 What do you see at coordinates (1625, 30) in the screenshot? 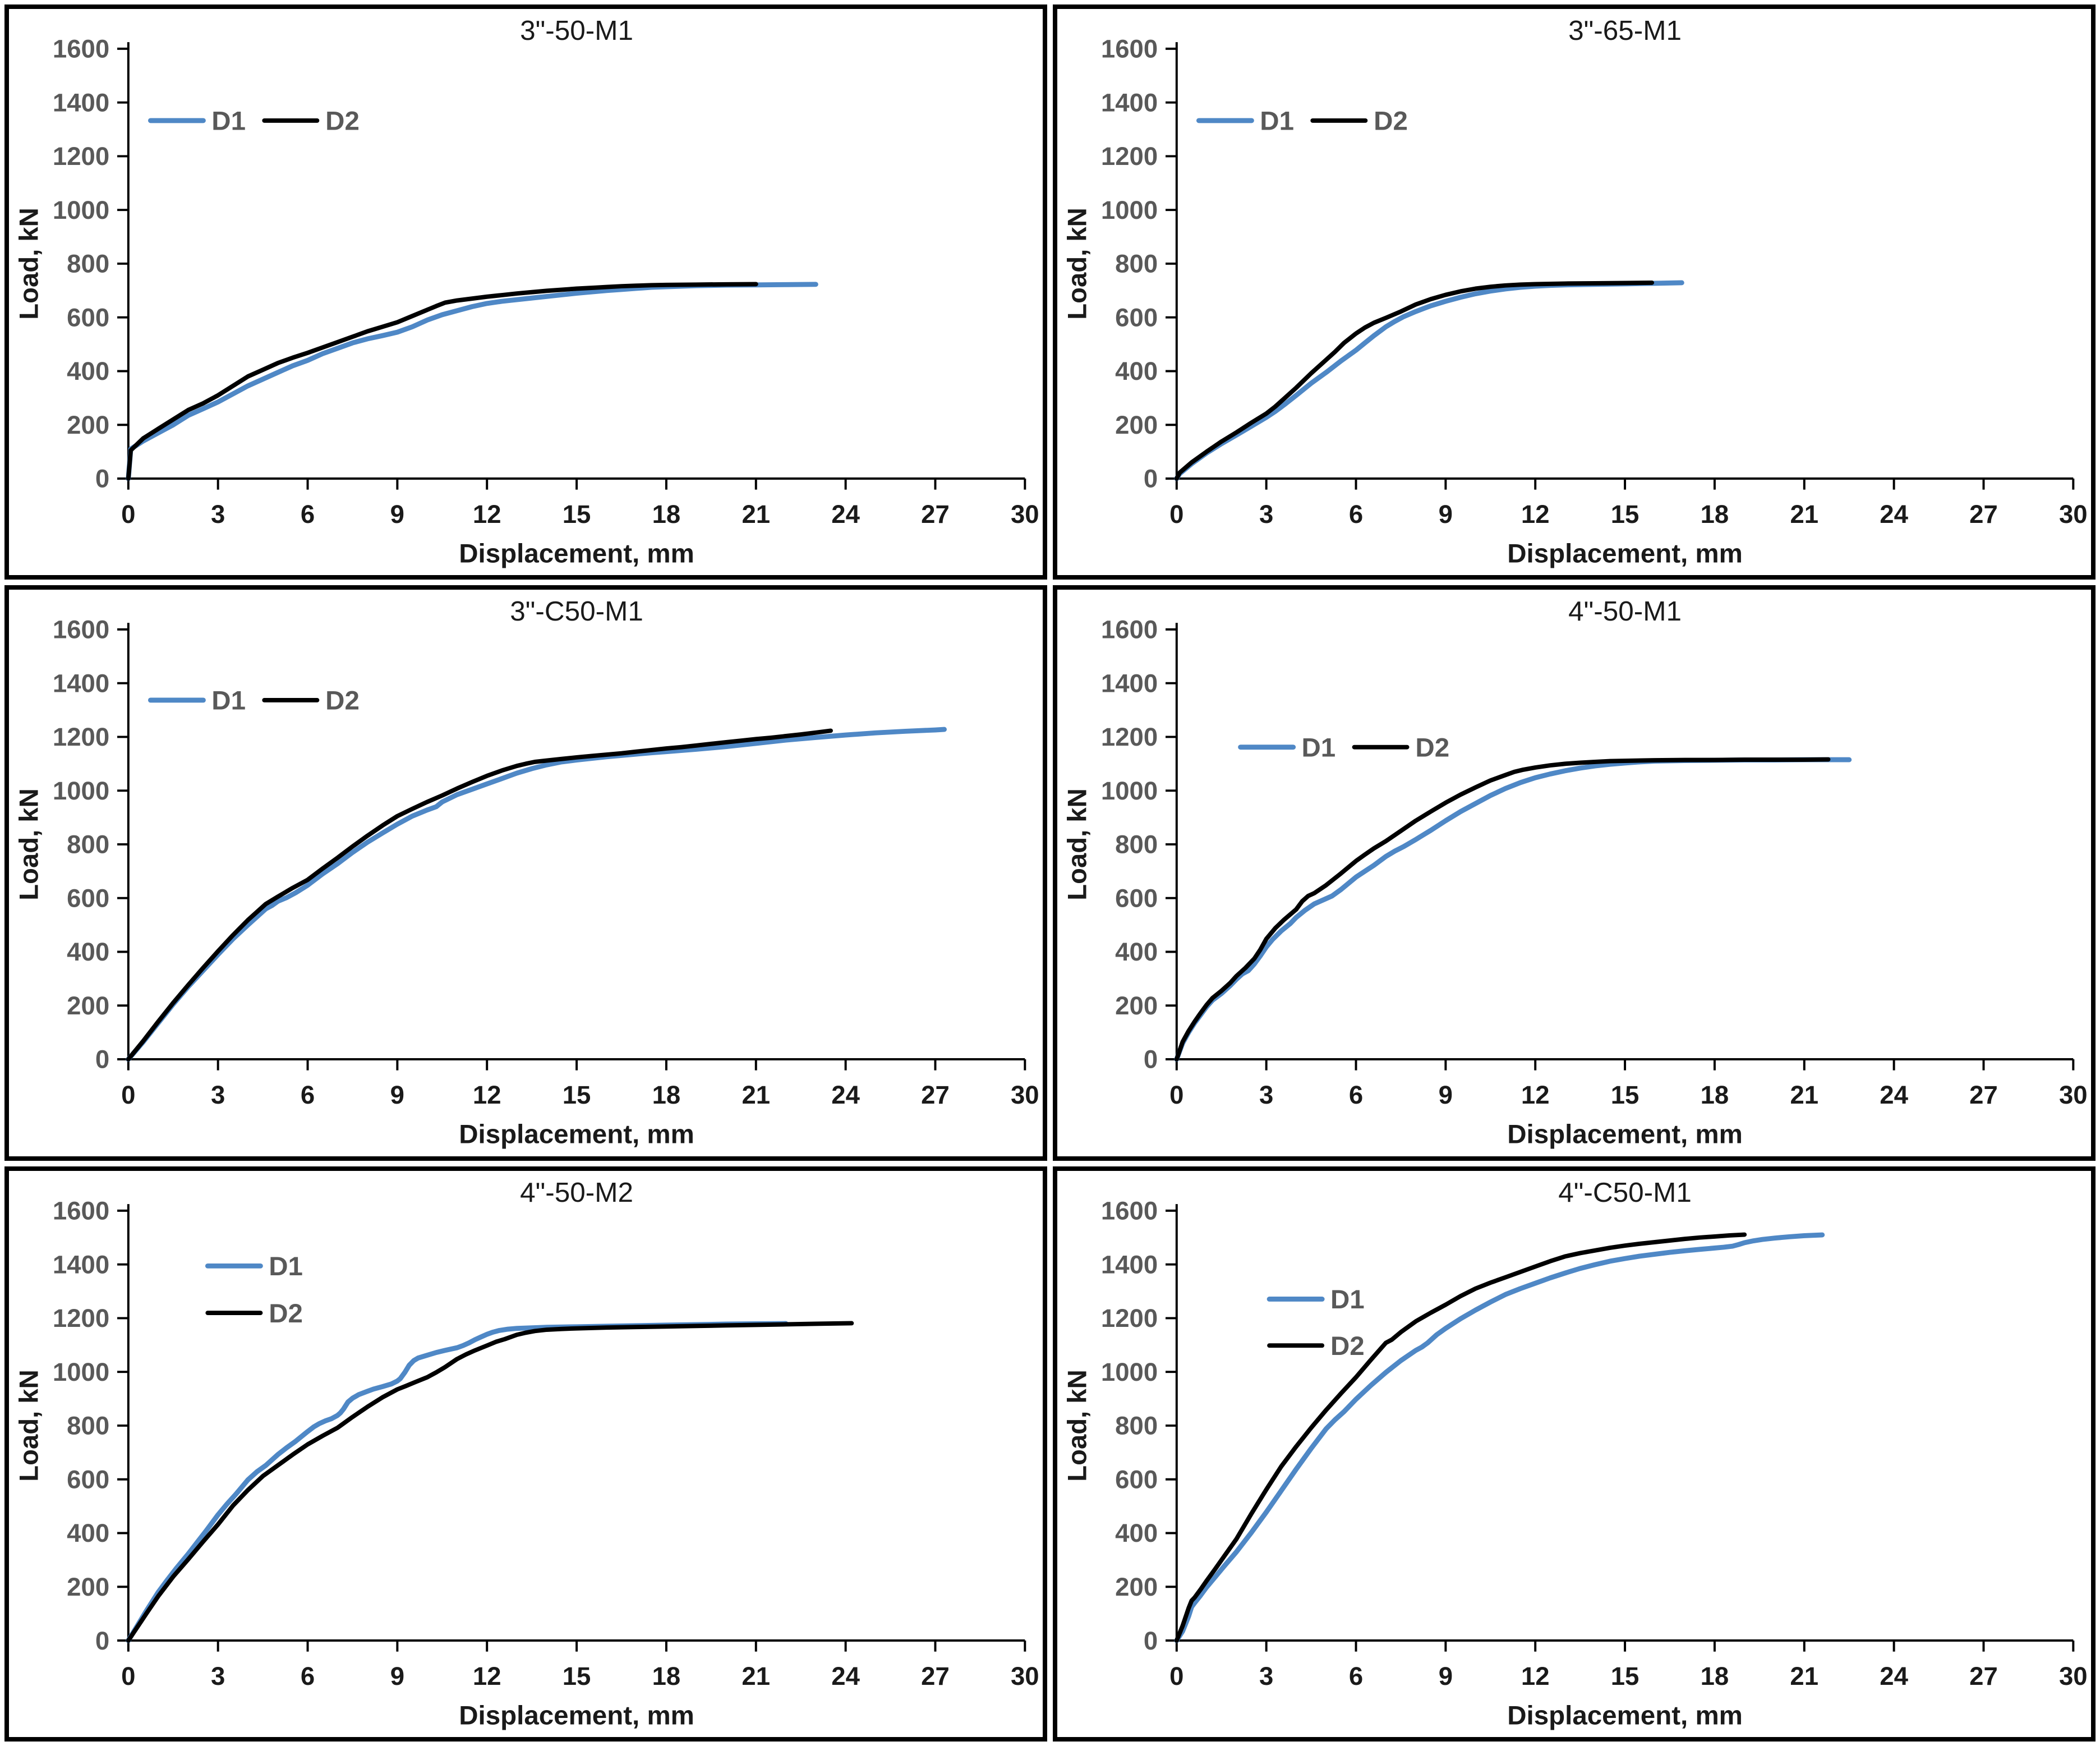
I see `chart-title: 3"-65-M1` at bounding box center [1625, 30].